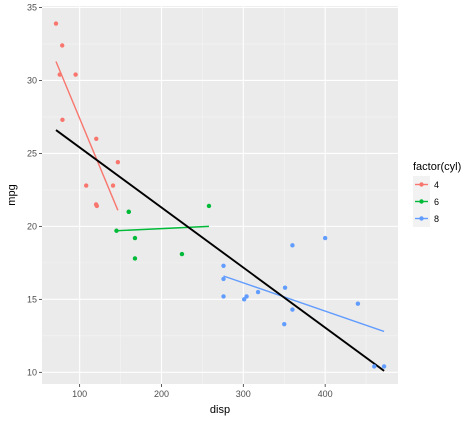  What do you see at coordinates (220, 410) in the screenshot?
I see `x-axis-title: disp` at bounding box center [220, 410].